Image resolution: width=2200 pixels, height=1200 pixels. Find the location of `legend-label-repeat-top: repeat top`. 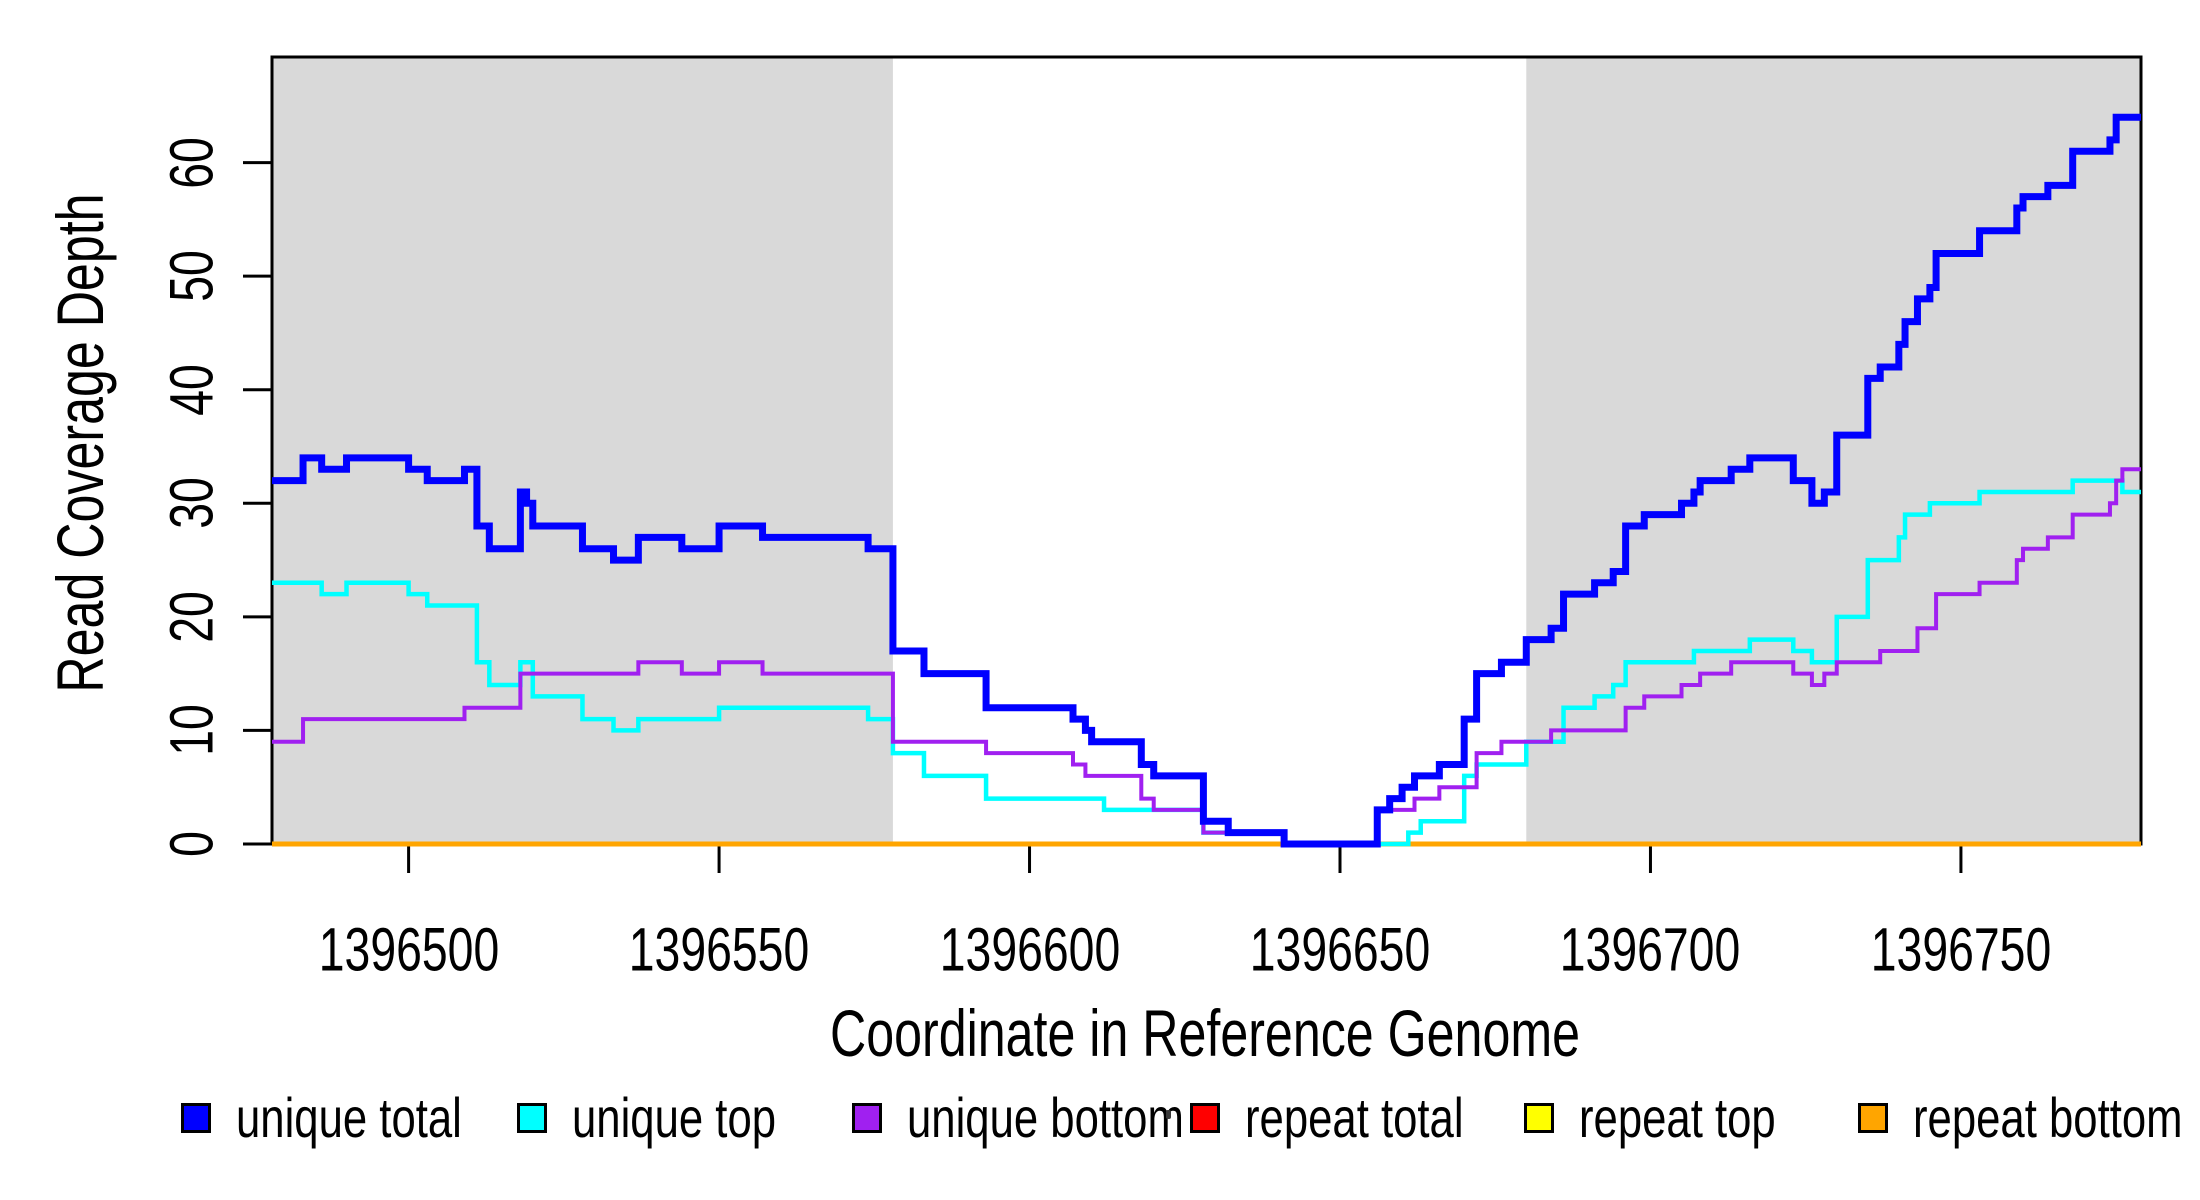

legend-label-repeat-top: repeat top is located at coordinates (1677, 1117).